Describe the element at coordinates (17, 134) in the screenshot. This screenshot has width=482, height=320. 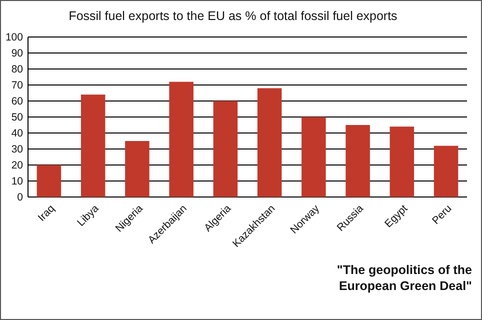
I see `y-tick-label: 40` at that location.